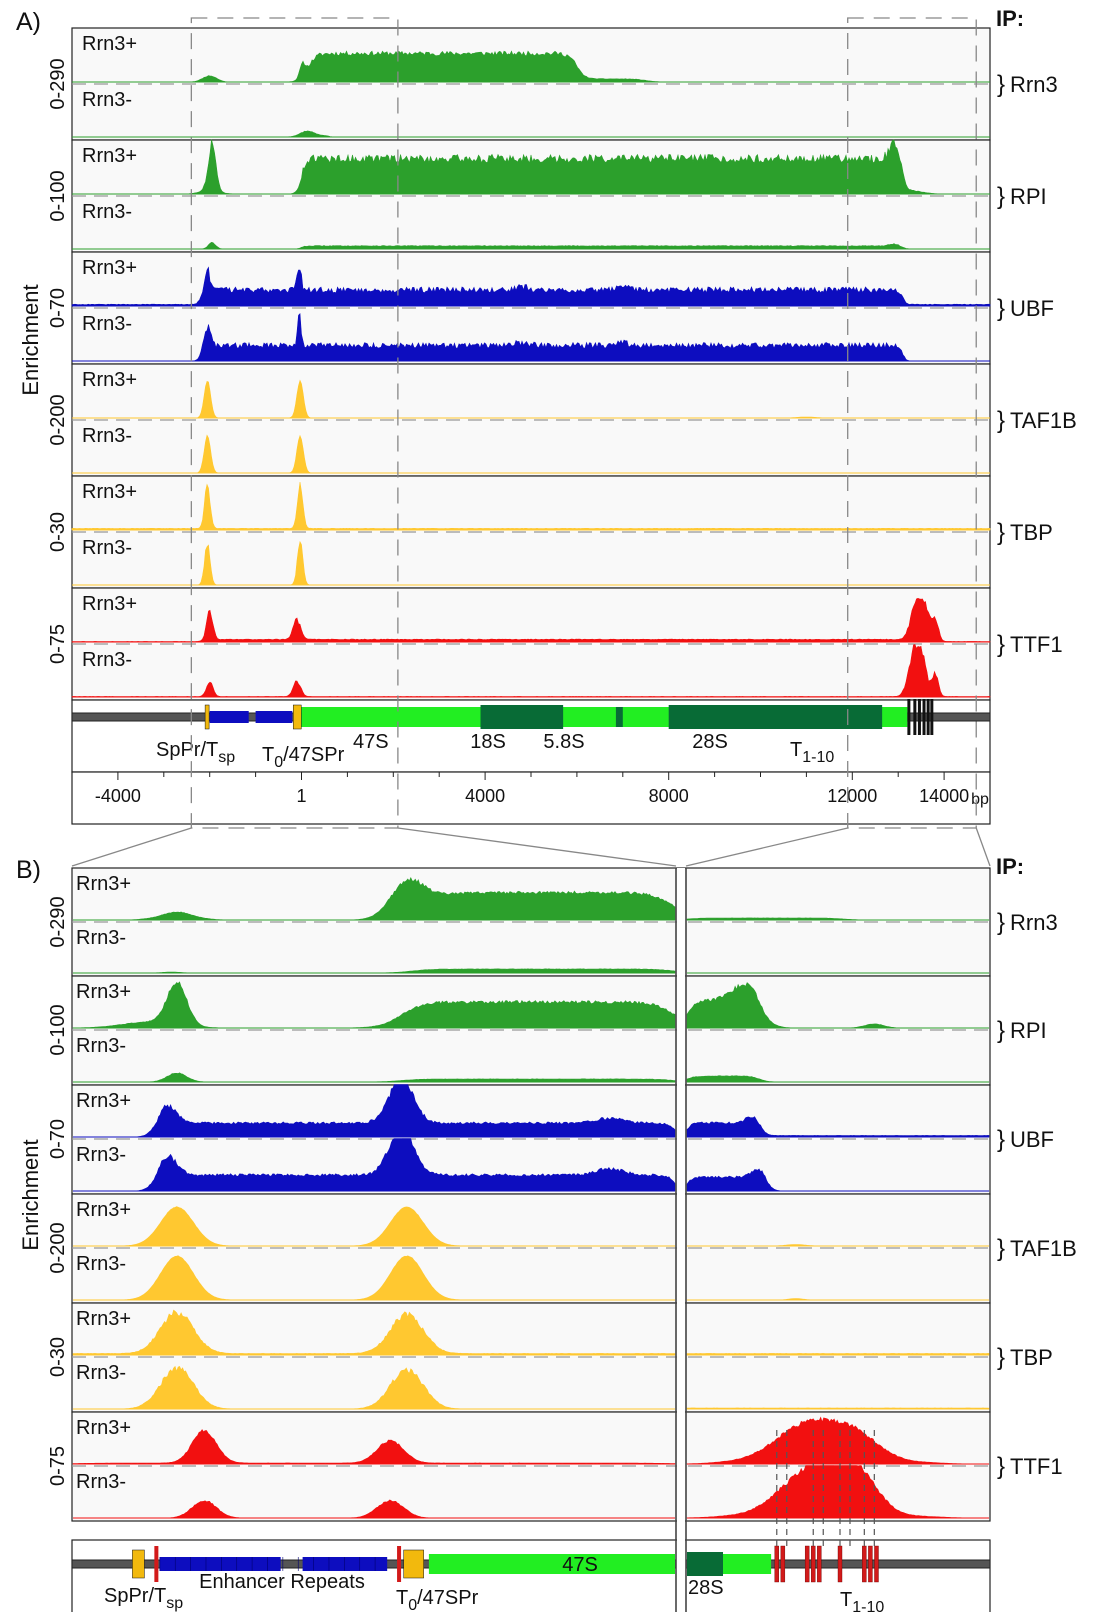  What do you see at coordinates (944, 796) in the screenshot?
I see `x-tick-label: 14000` at bounding box center [944, 796].